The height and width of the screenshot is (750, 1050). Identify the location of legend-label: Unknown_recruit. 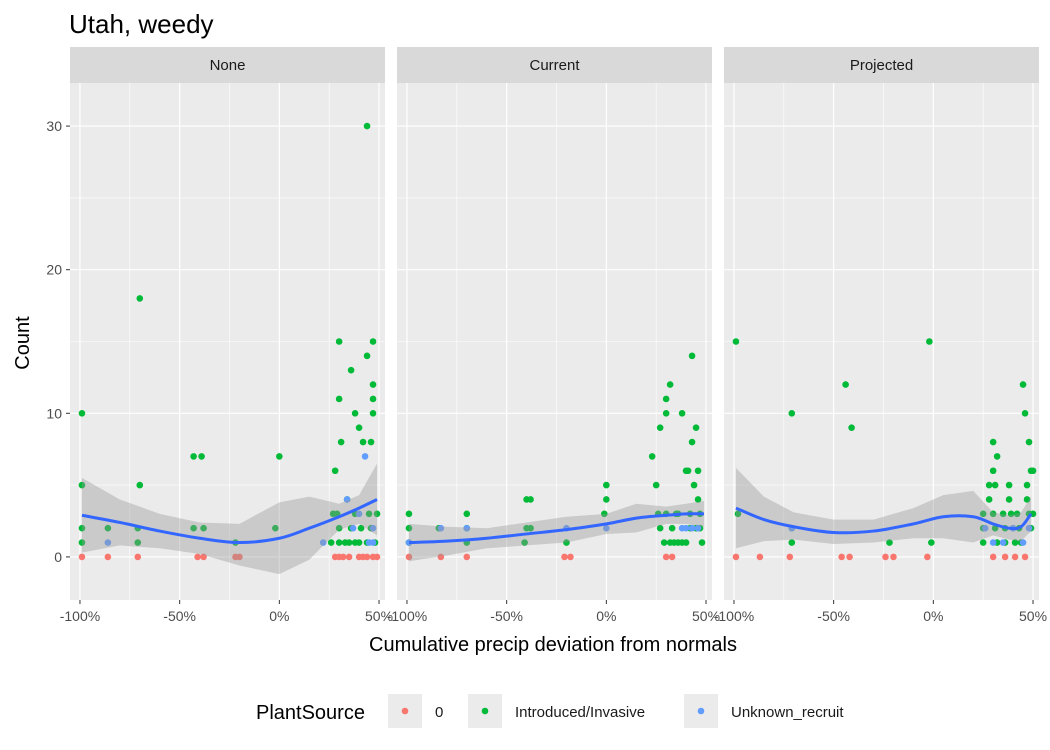
(787, 712).